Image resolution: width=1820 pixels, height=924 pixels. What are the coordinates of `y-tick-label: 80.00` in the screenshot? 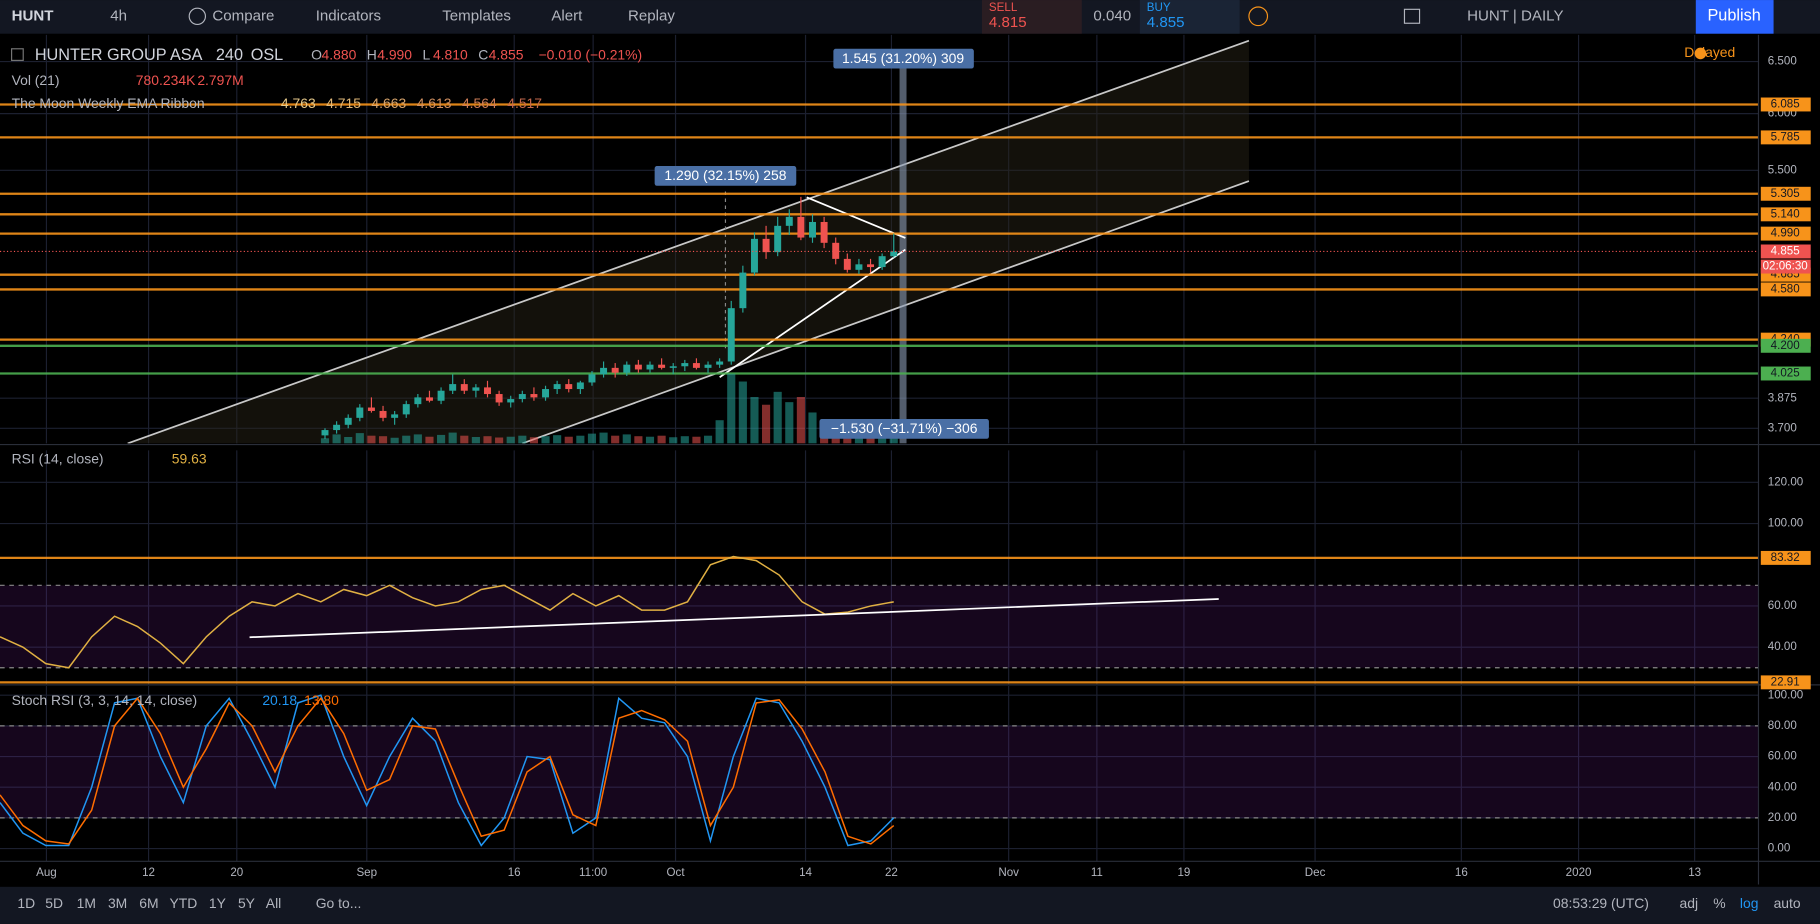 It's located at (1782, 725).